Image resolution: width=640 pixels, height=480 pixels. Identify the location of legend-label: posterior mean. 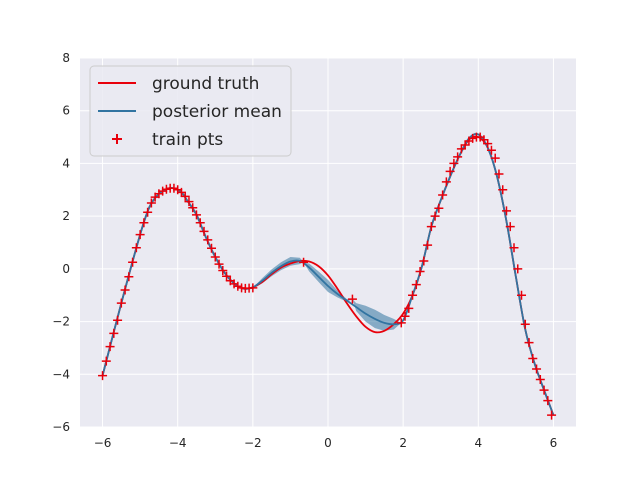
(217, 112).